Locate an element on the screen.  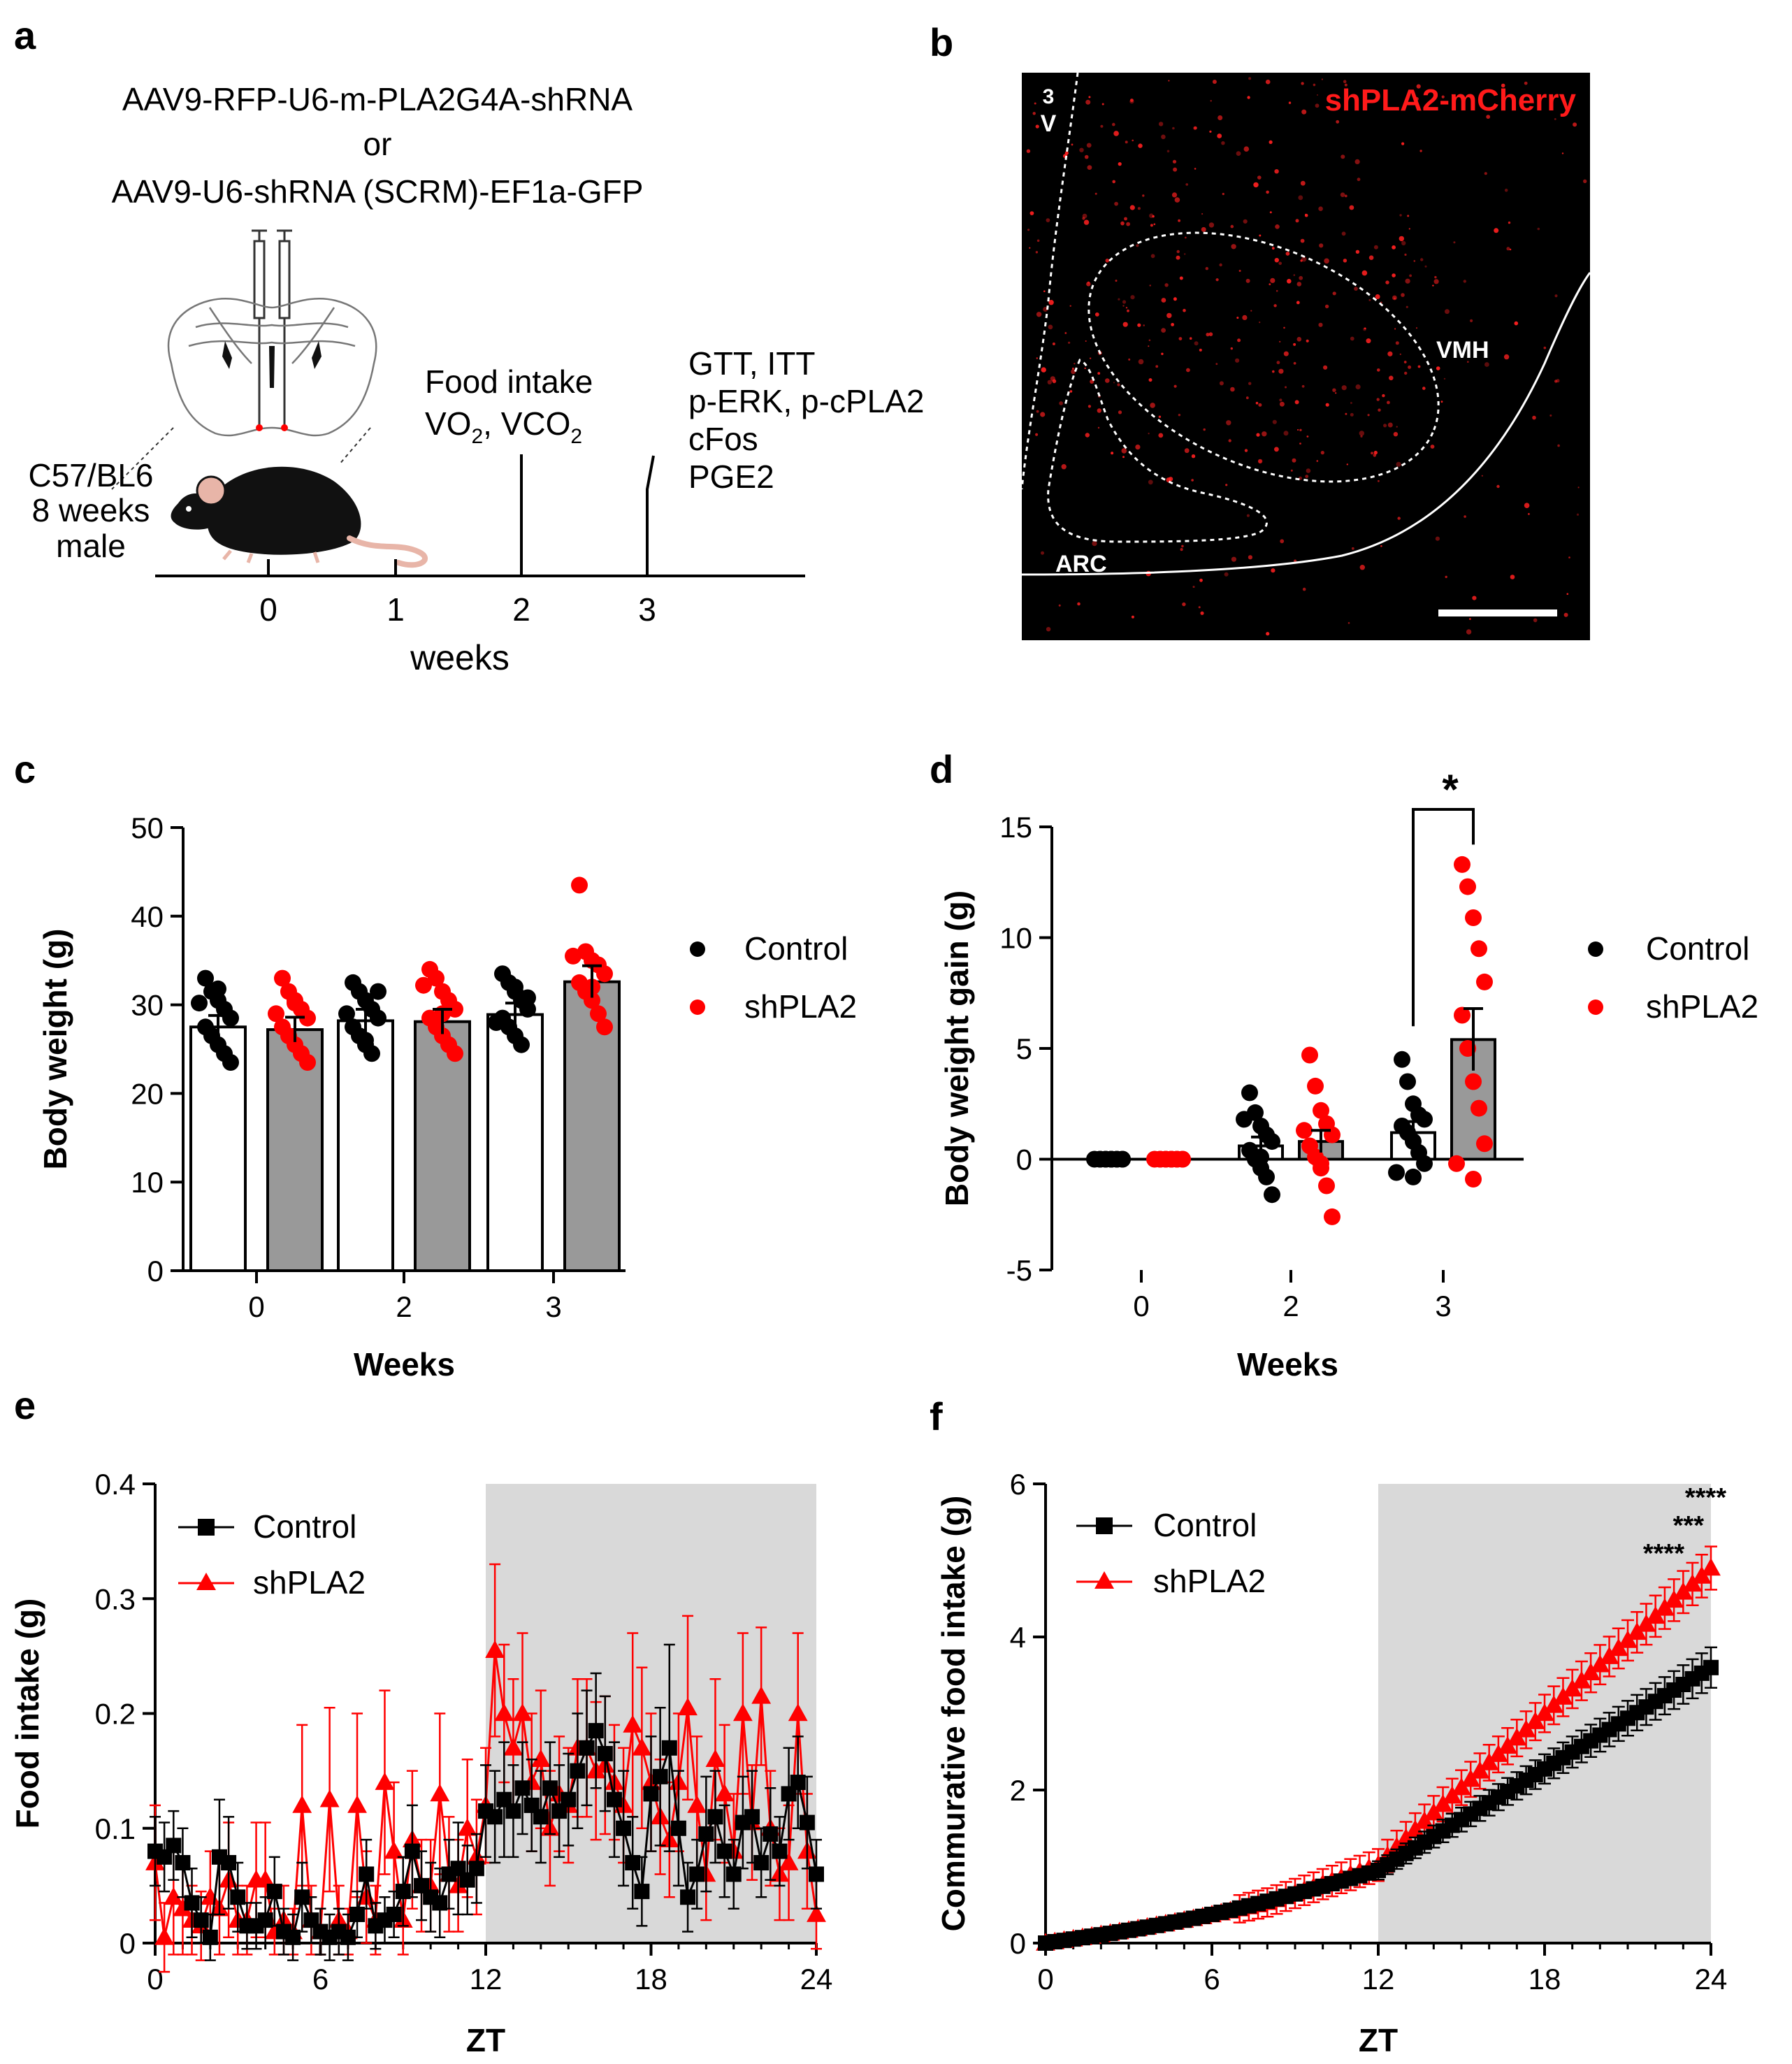
timeline-label: weeks is located at coordinates (460, 658).